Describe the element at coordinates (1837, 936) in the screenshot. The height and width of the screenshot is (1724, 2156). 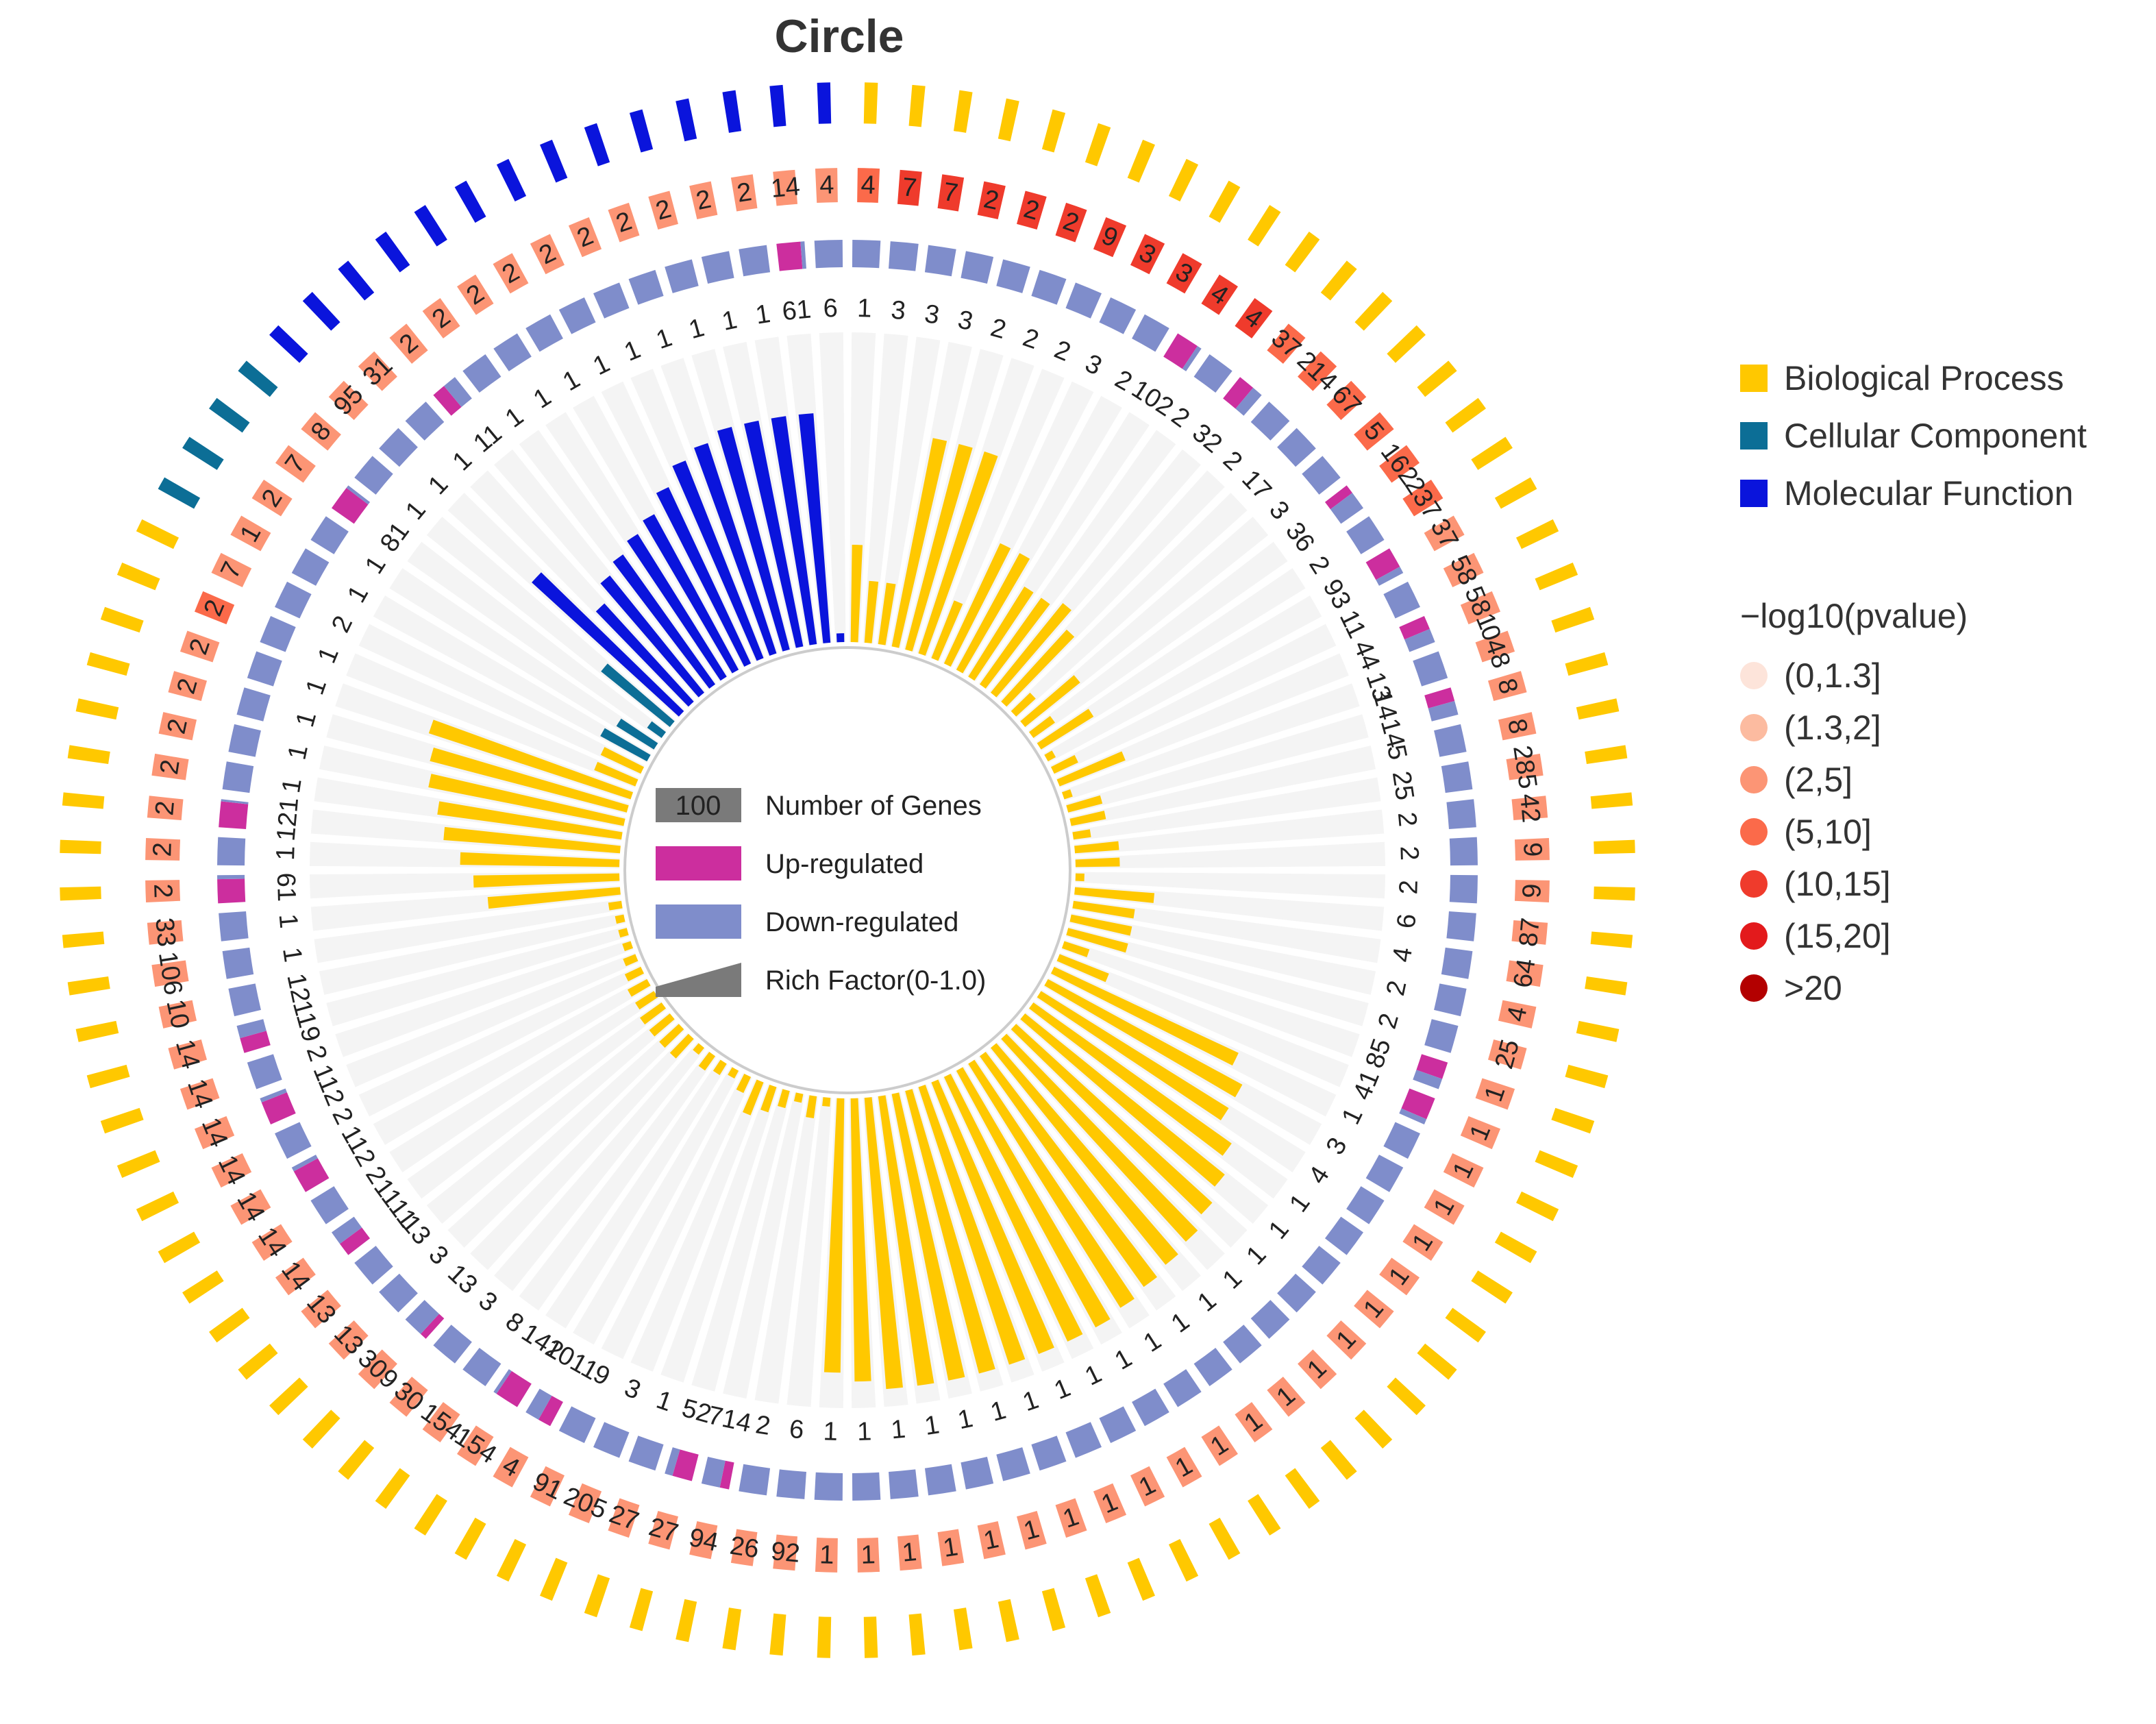
I see `pvalue-label-5: (15,20]` at that location.